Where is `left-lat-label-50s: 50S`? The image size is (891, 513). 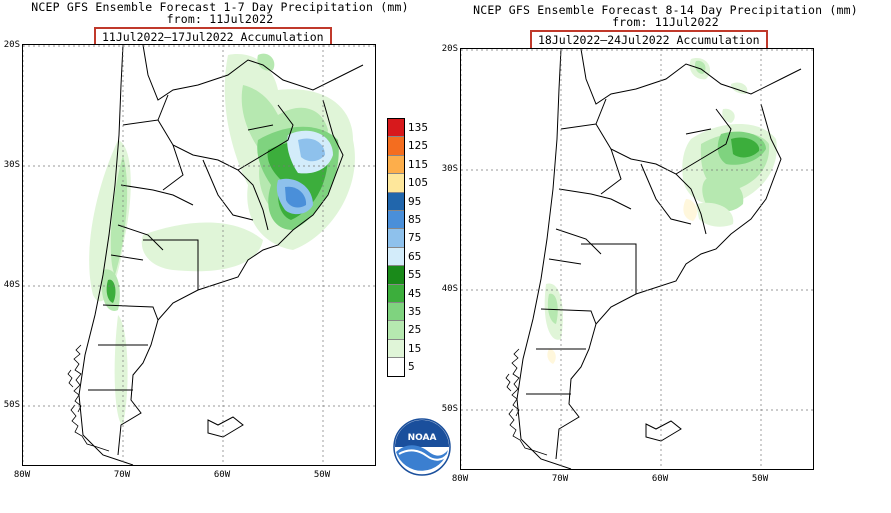 left-lat-label-50s: 50S is located at coordinates (11, 405).